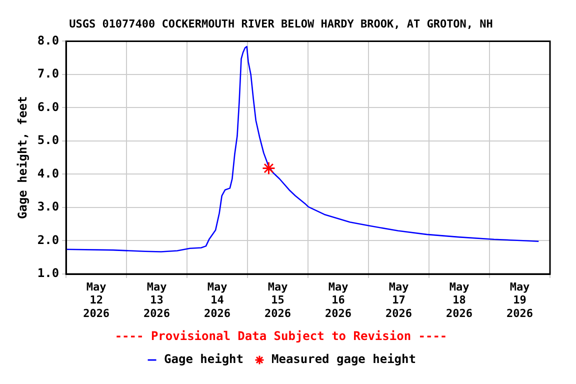 This screenshot has width=576, height=384. What do you see at coordinates (399, 300) in the screenshot?
I see `x-tick-label: May 17 2026` at bounding box center [399, 300].